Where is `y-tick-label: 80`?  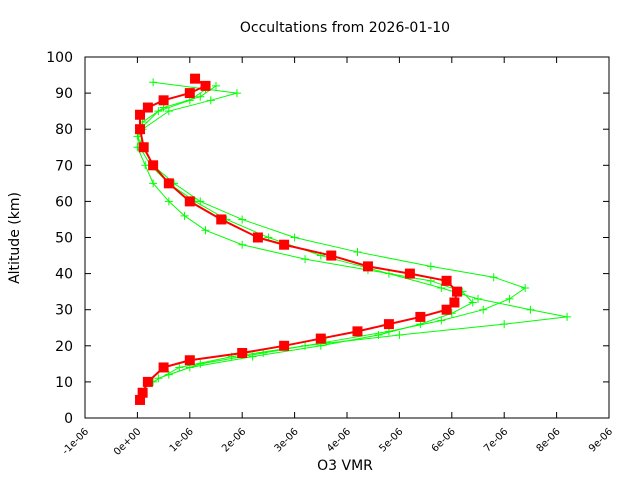 y-tick-label: 80 is located at coordinates (64, 130).